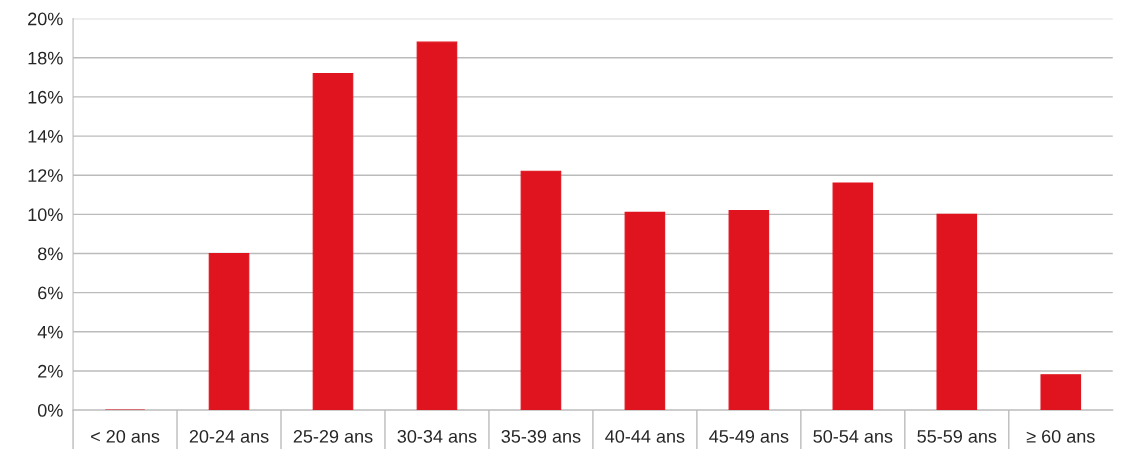 Image resolution: width=1124 pixels, height=466 pixels. I want to click on x-tick-label: 40-44 ans, so click(645, 436).